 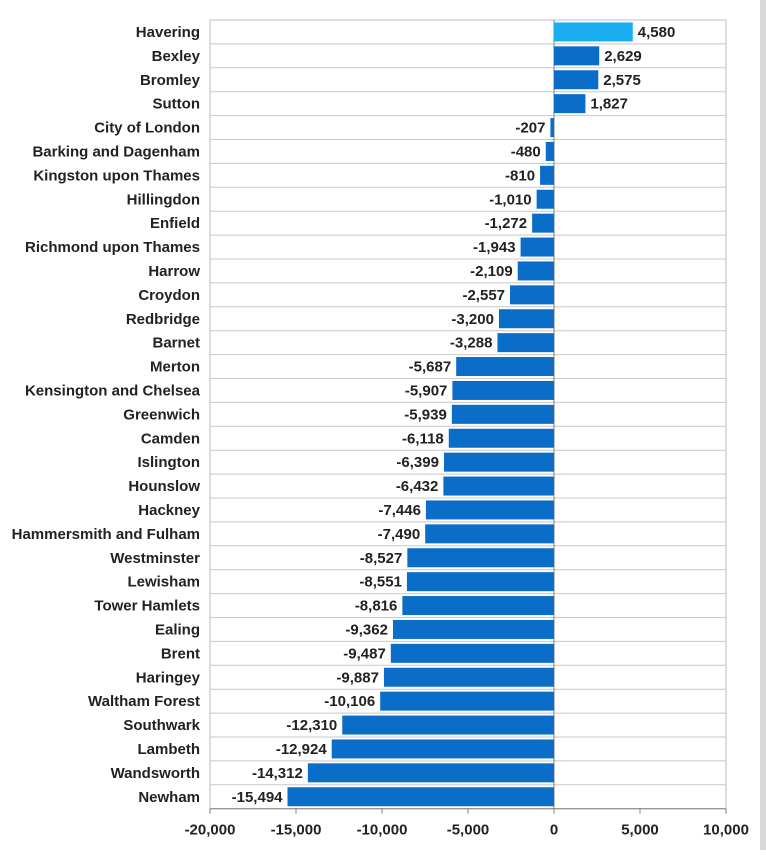 I want to click on category-label: Brent, so click(x=180, y=653).